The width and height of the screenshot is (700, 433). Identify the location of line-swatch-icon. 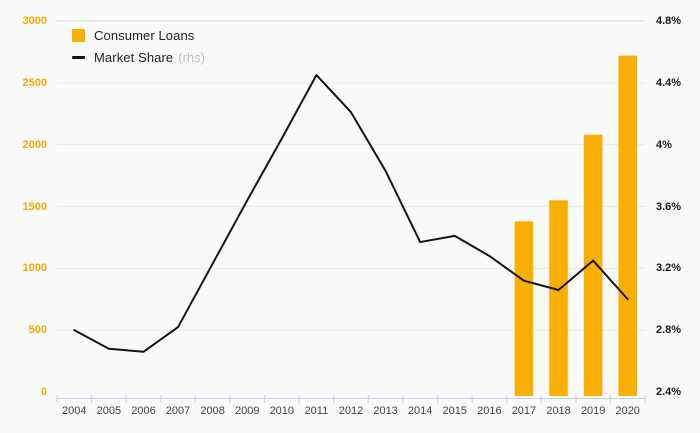
(78, 57).